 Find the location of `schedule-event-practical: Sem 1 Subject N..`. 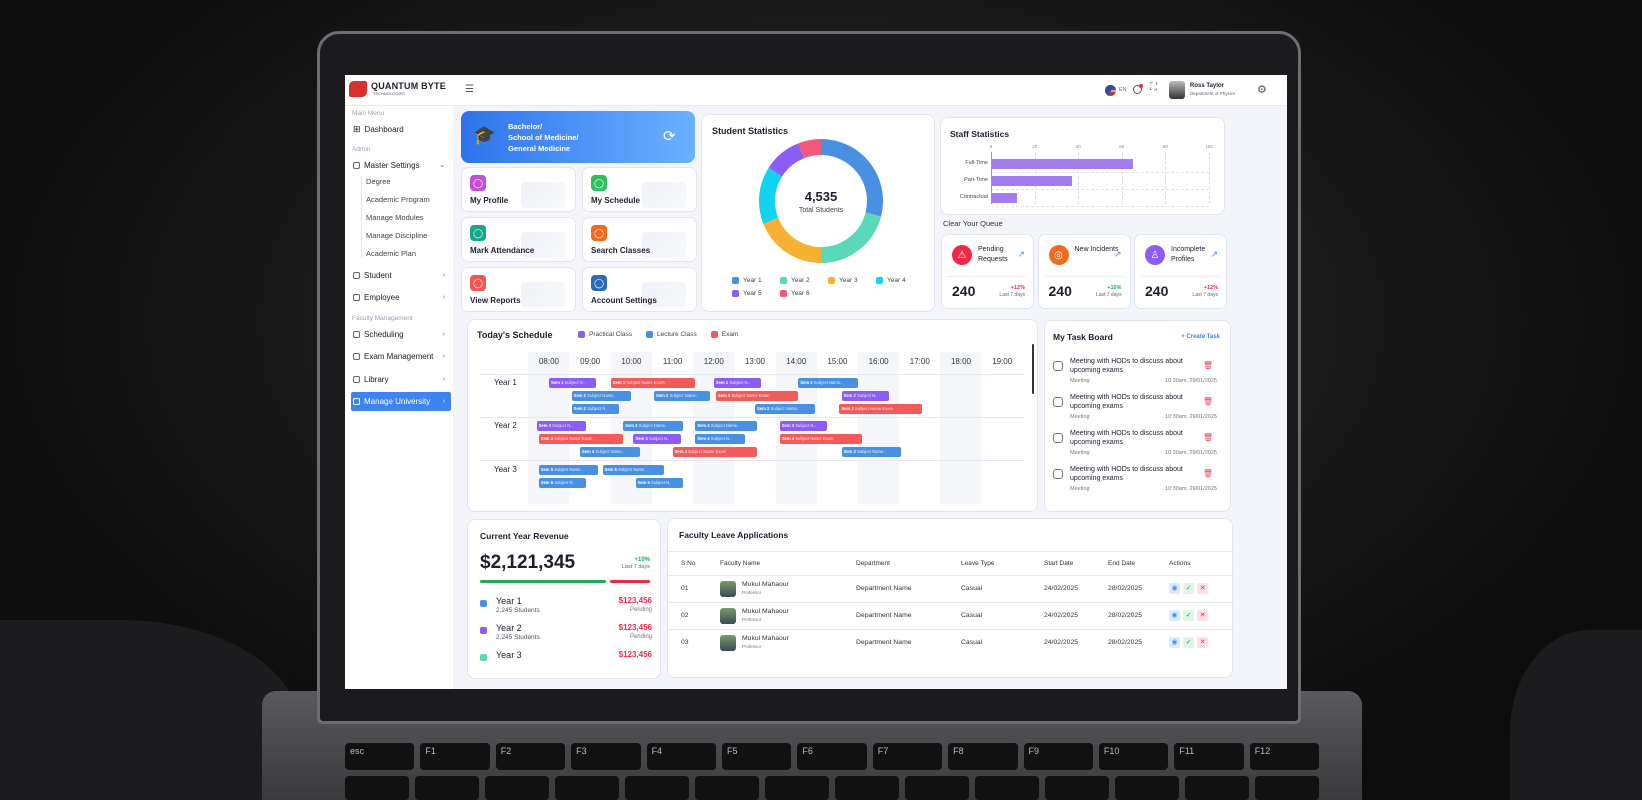

schedule-event-practical: Sem 1 Subject N.. is located at coordinates (573, 383).